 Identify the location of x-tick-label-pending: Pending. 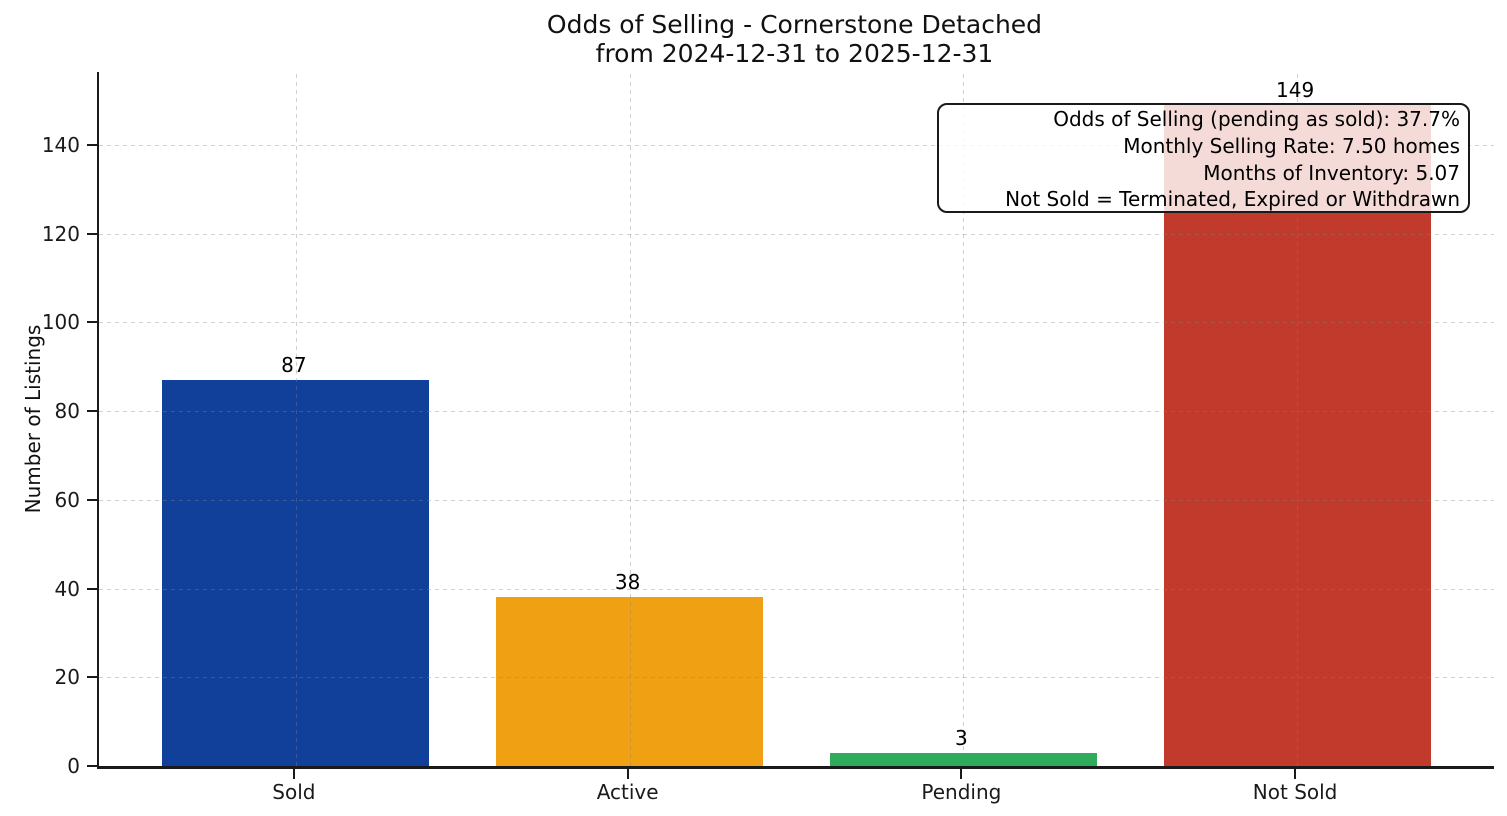
(961, 792).